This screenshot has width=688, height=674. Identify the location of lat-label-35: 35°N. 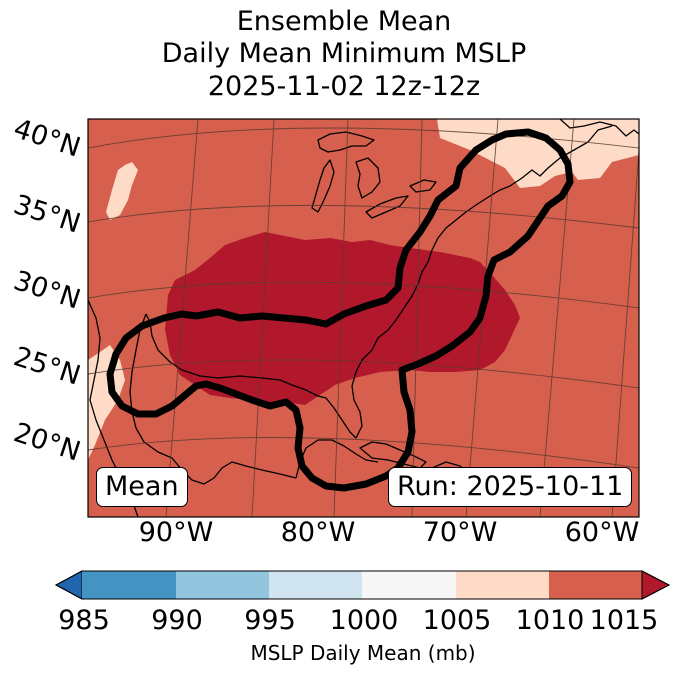
(47, 214).